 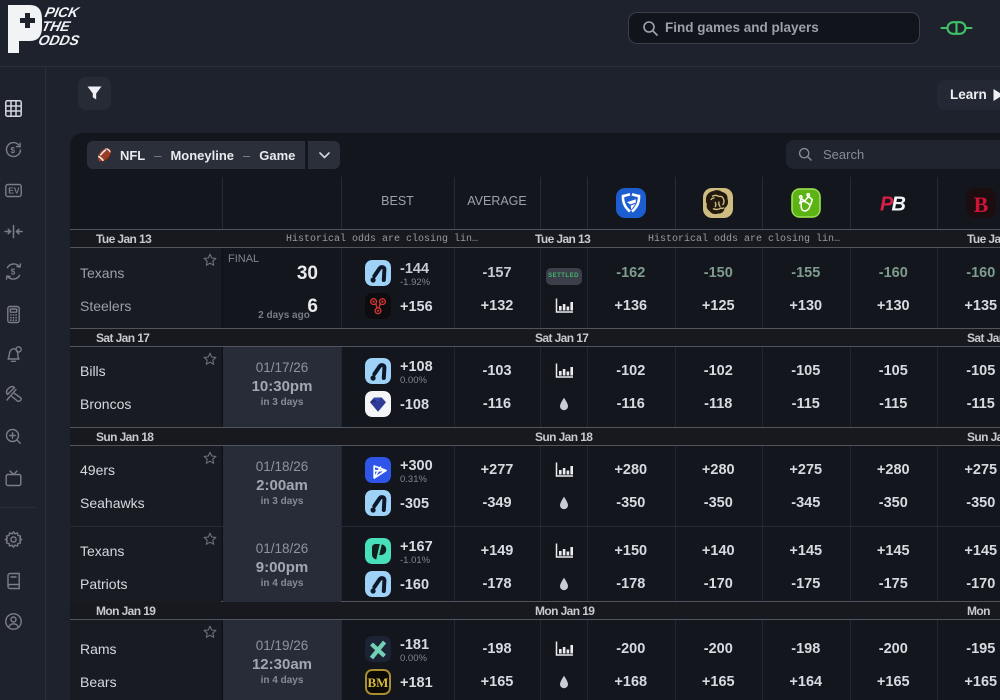 I want to click on svg-text: EV, so click(x=14, y=190).